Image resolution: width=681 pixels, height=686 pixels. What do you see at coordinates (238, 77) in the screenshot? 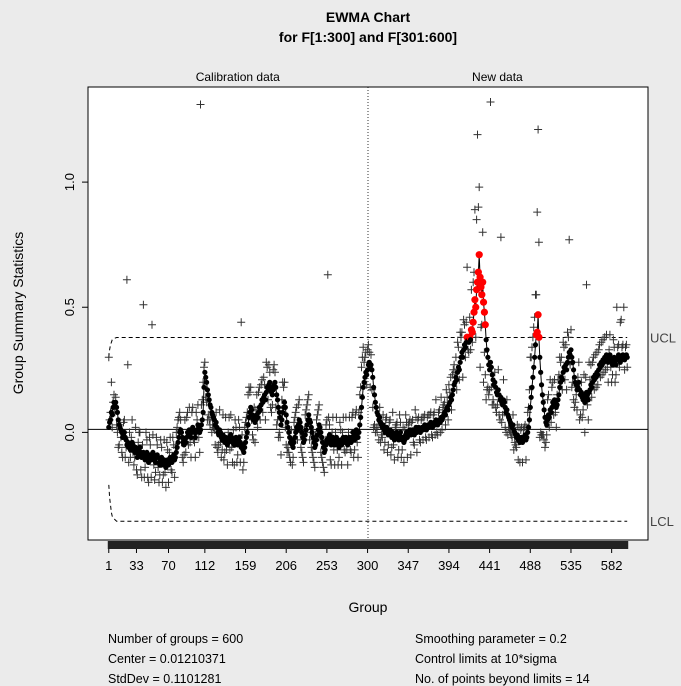
I see `section-label: Calibration data` at bounding box center [238, 77].